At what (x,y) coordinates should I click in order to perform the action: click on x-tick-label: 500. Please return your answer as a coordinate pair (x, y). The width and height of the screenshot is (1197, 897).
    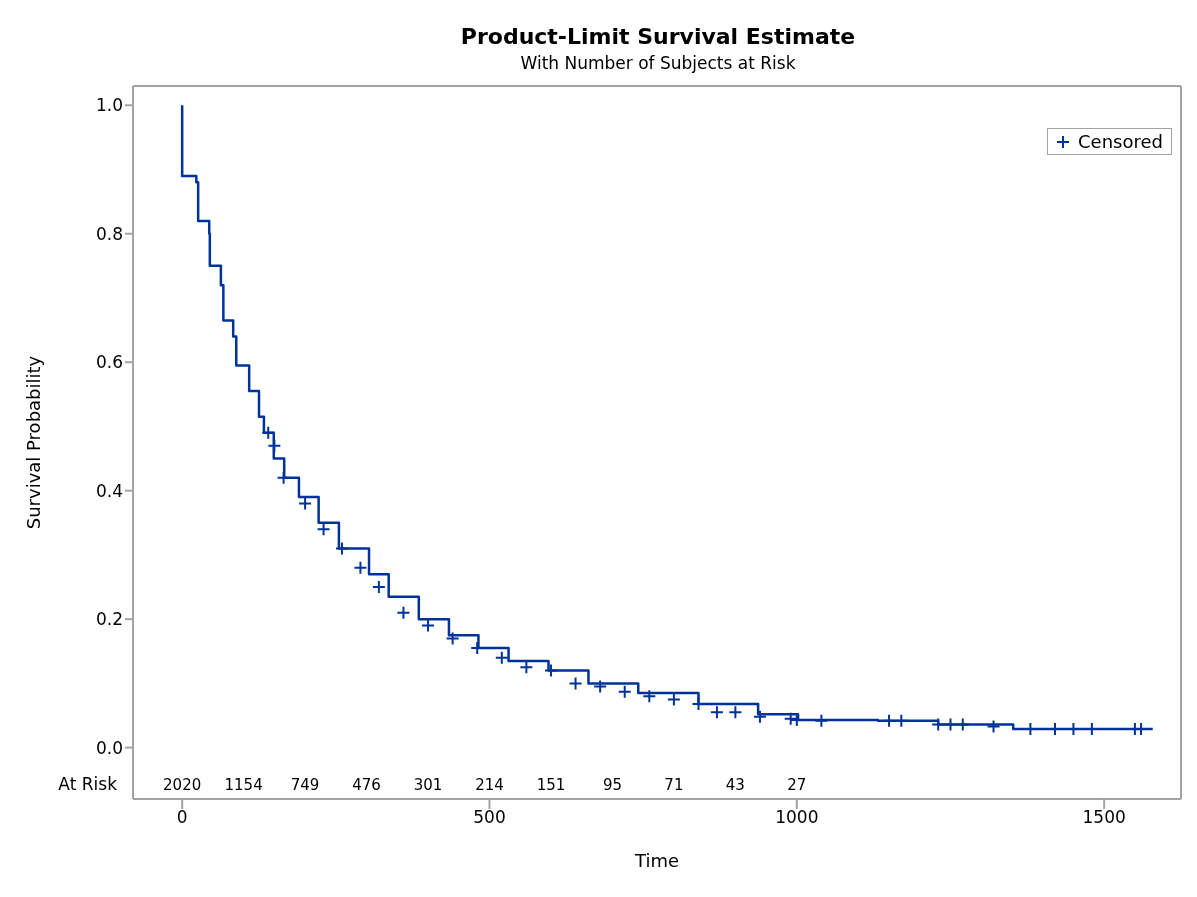
    Looking at the image, I should click on (489, 817).